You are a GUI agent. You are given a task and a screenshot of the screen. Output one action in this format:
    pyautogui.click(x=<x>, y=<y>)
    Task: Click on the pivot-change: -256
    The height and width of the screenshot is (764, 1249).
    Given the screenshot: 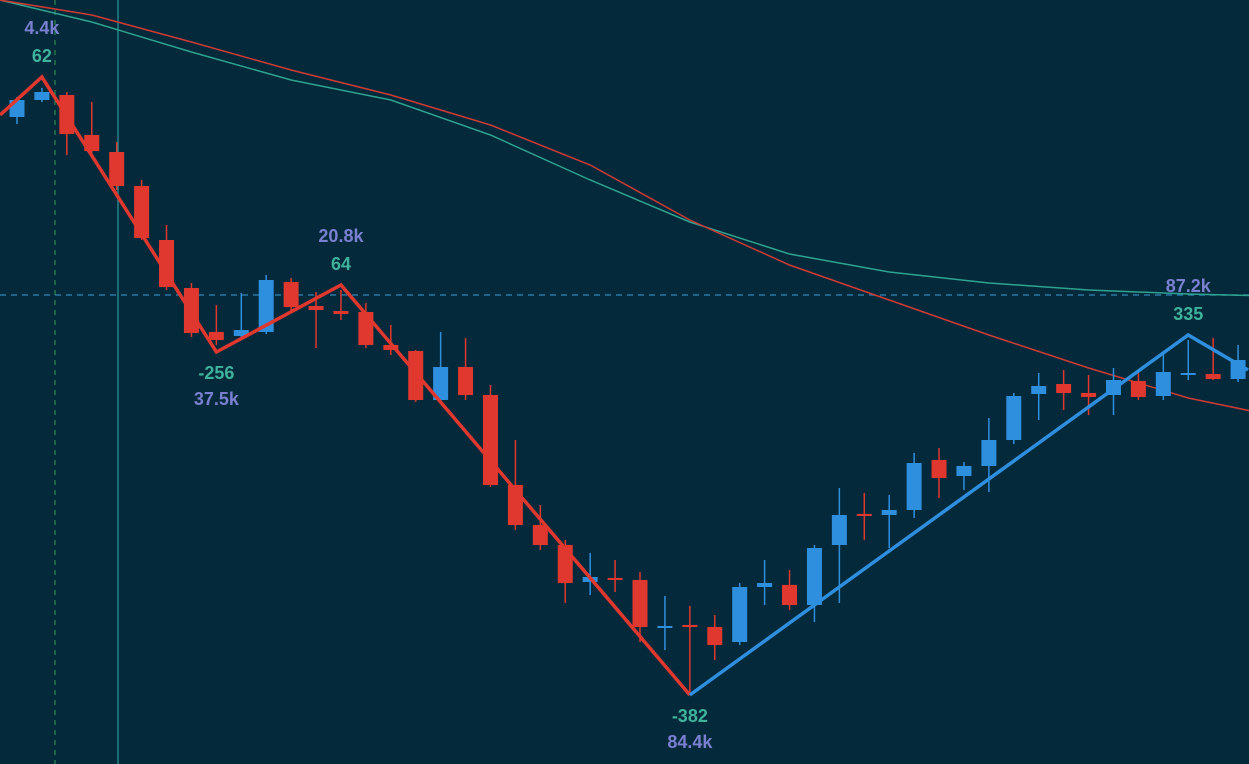 What is the action you would take?
    pyautogui.click(x=216, y=373)
    